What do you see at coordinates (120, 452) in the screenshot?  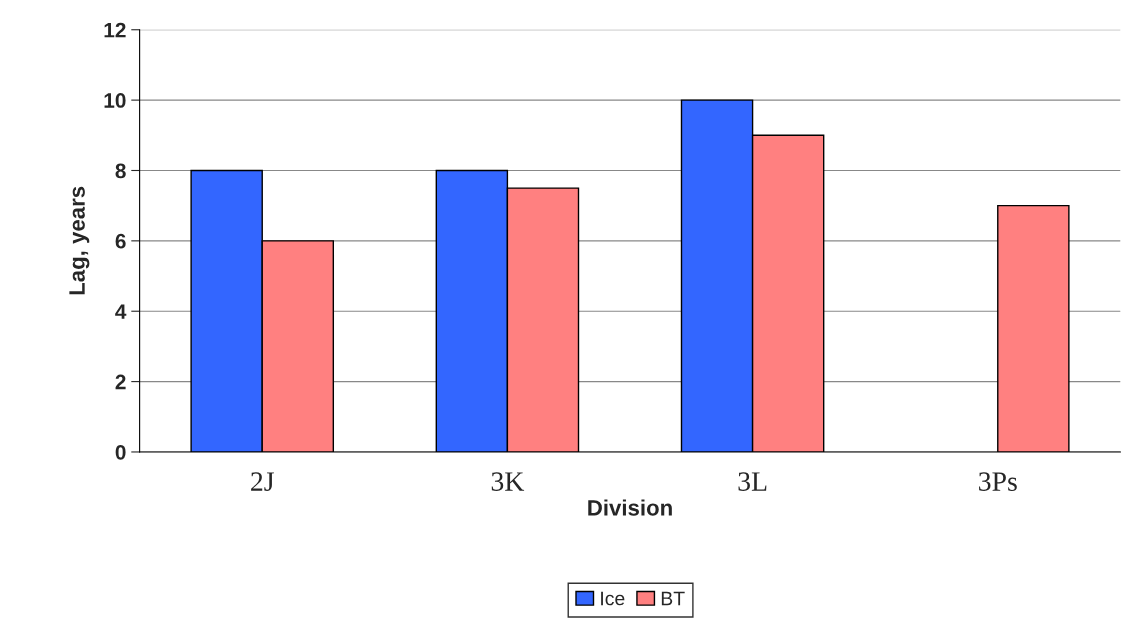 I see `y-tick-label: 0` at bounding box center [120, 452].